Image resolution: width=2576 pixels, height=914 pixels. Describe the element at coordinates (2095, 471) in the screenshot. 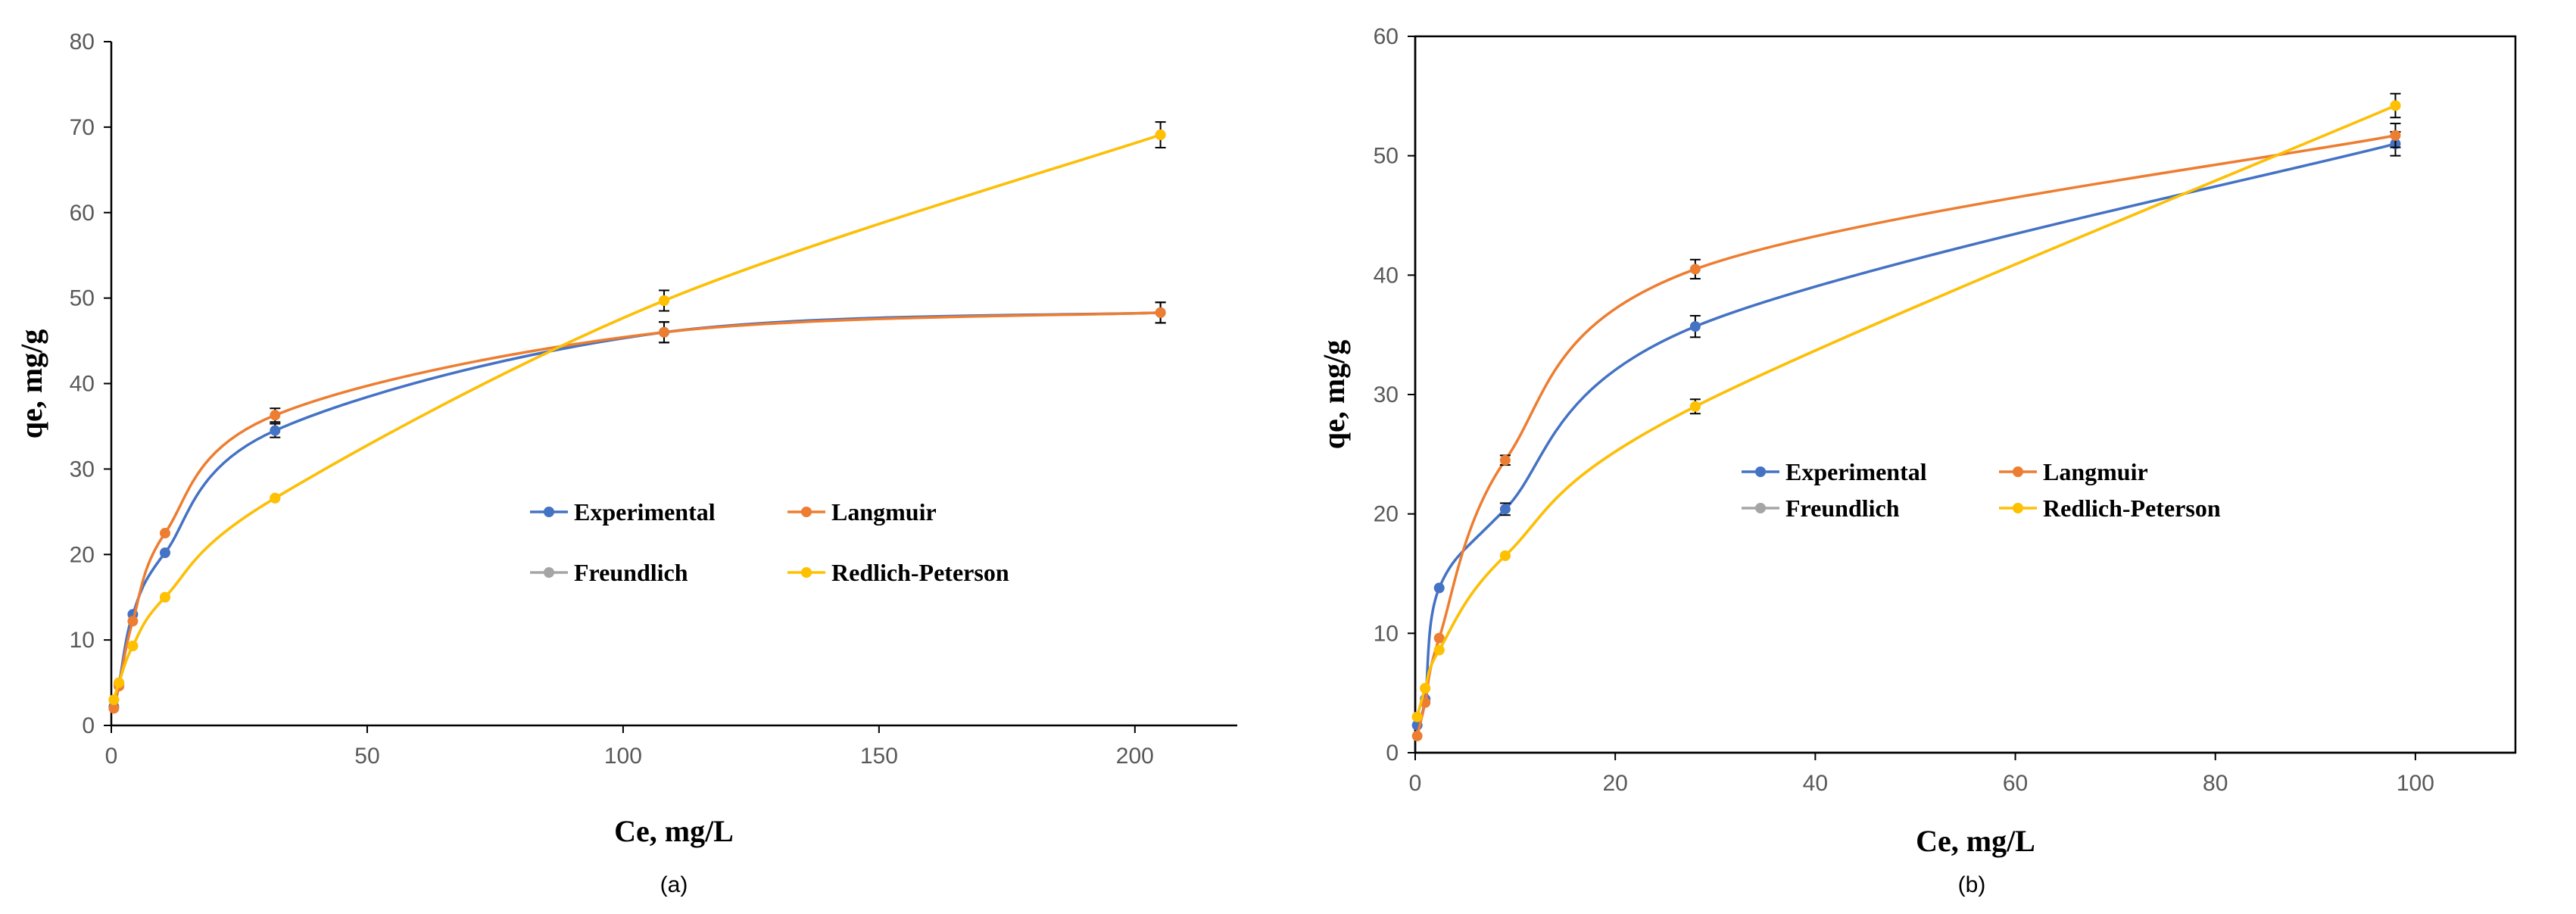

I see `chart-b-legend-label-langmuir: Langmuir` at that location.